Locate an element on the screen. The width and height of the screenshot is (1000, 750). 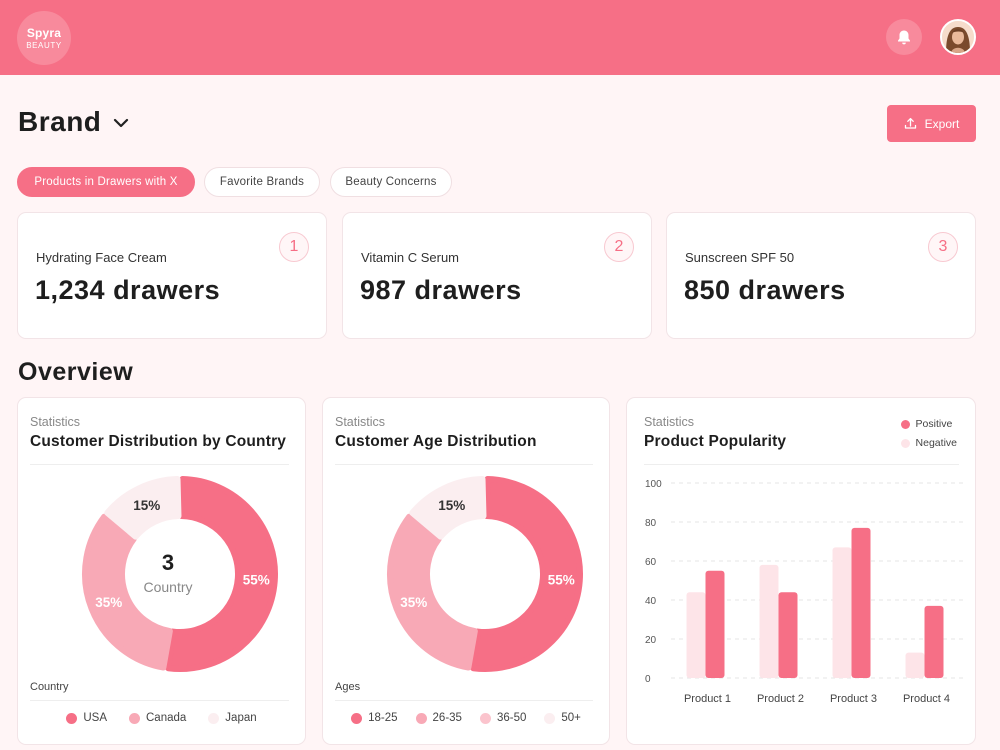
slice-value-label: 15% is located at coordinates (146, 505).